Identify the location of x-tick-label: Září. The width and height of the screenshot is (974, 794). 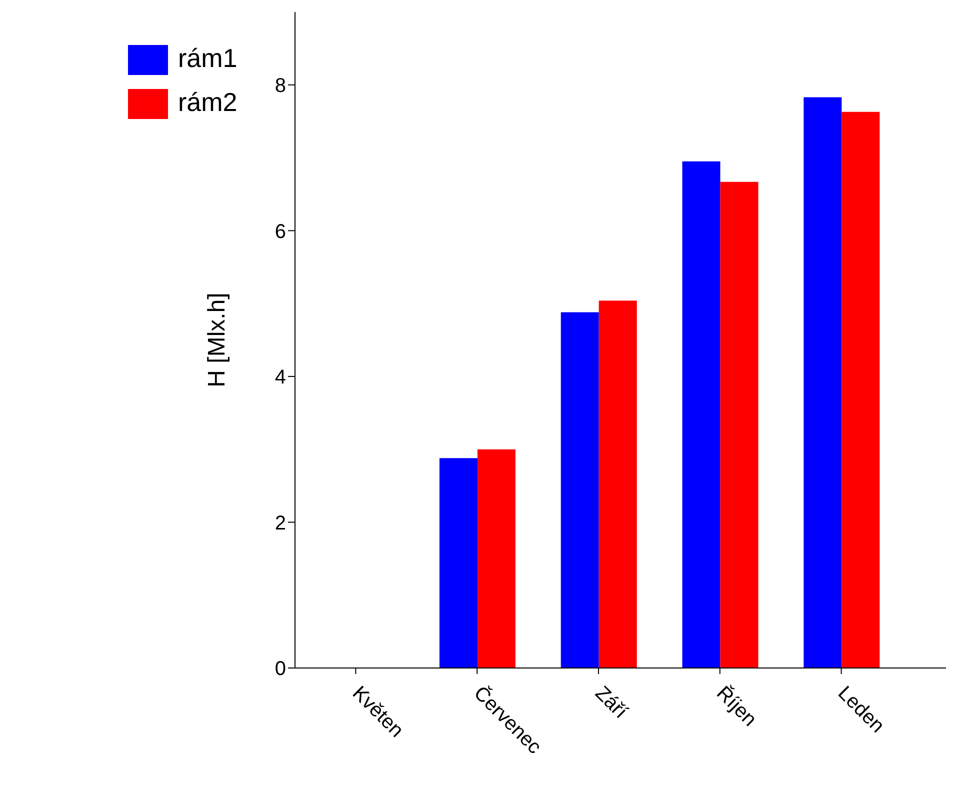
(611, 703).